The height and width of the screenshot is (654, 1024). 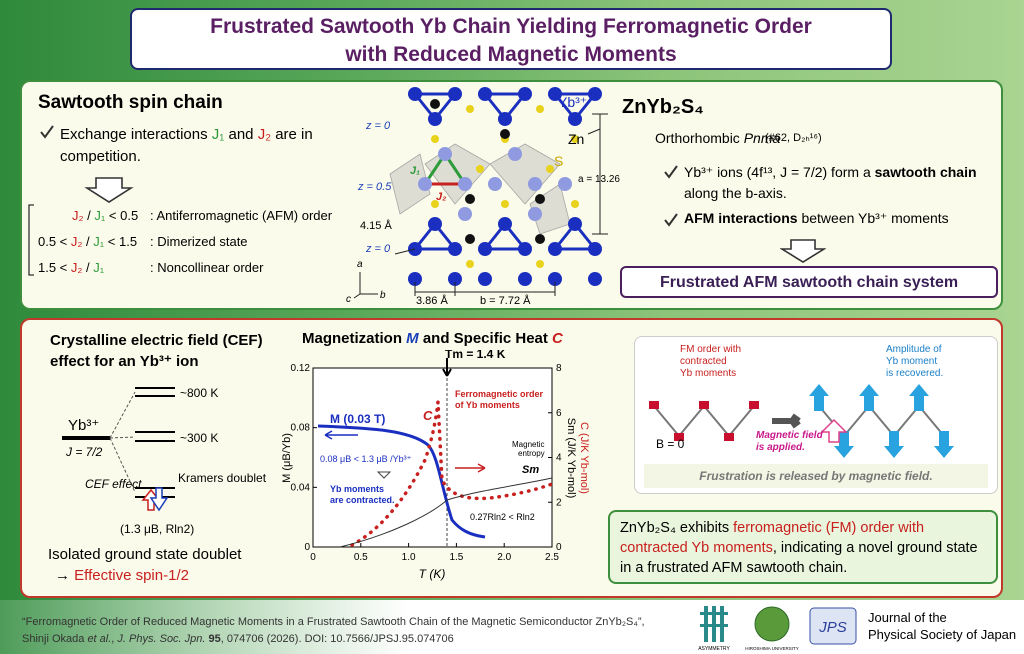 What do you see at coordinates (54, 241) in the screenshot?
I see `text: 0.5 <` at bounding box center [54, 241].